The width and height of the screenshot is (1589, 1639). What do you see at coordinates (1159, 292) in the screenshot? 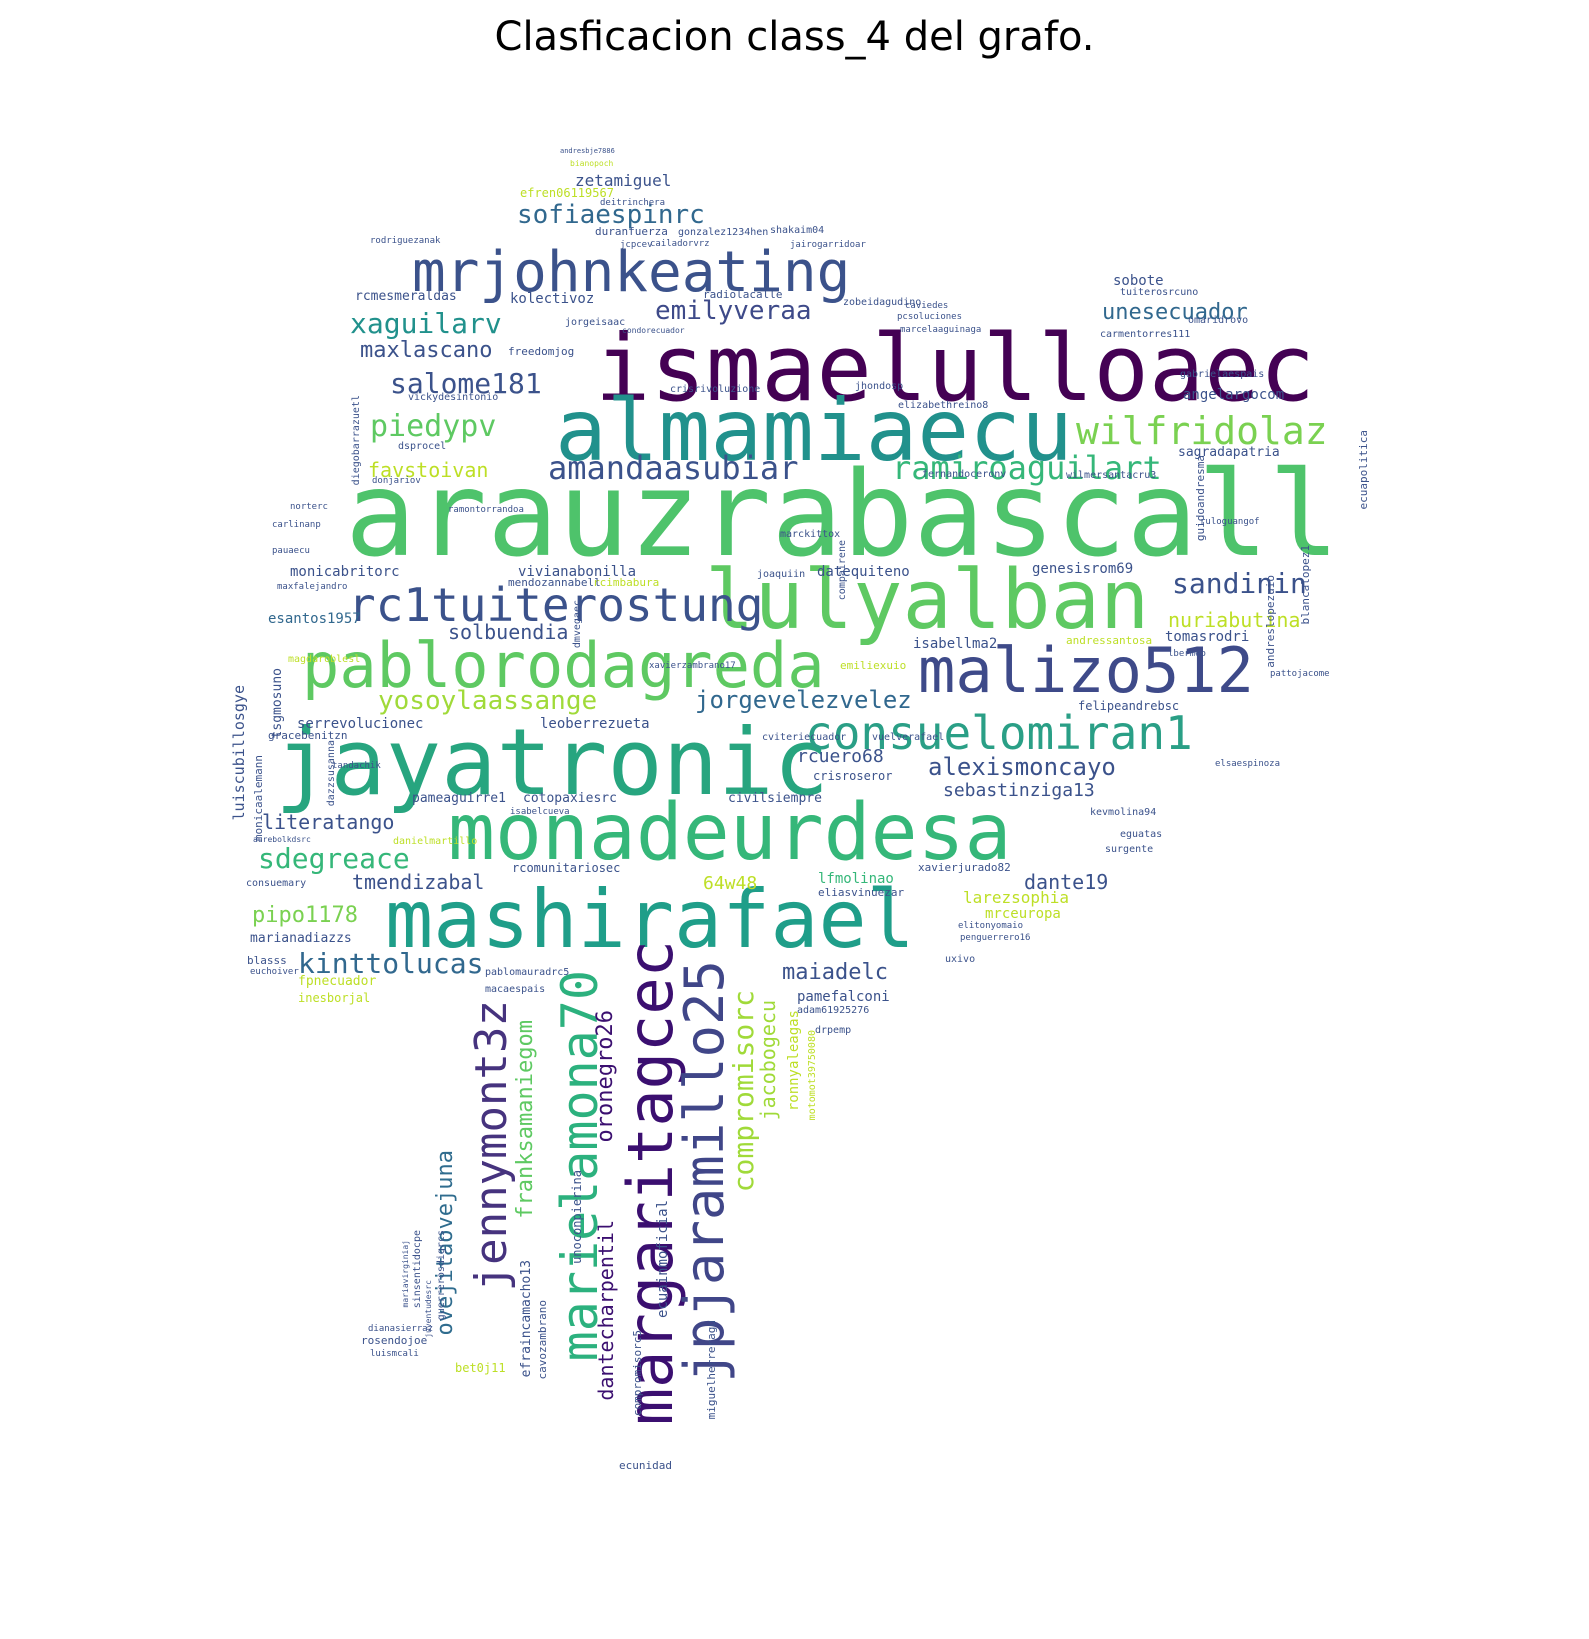
I see `cloud-word: tuiterosrcuno` at bounding box center [1159, 292].